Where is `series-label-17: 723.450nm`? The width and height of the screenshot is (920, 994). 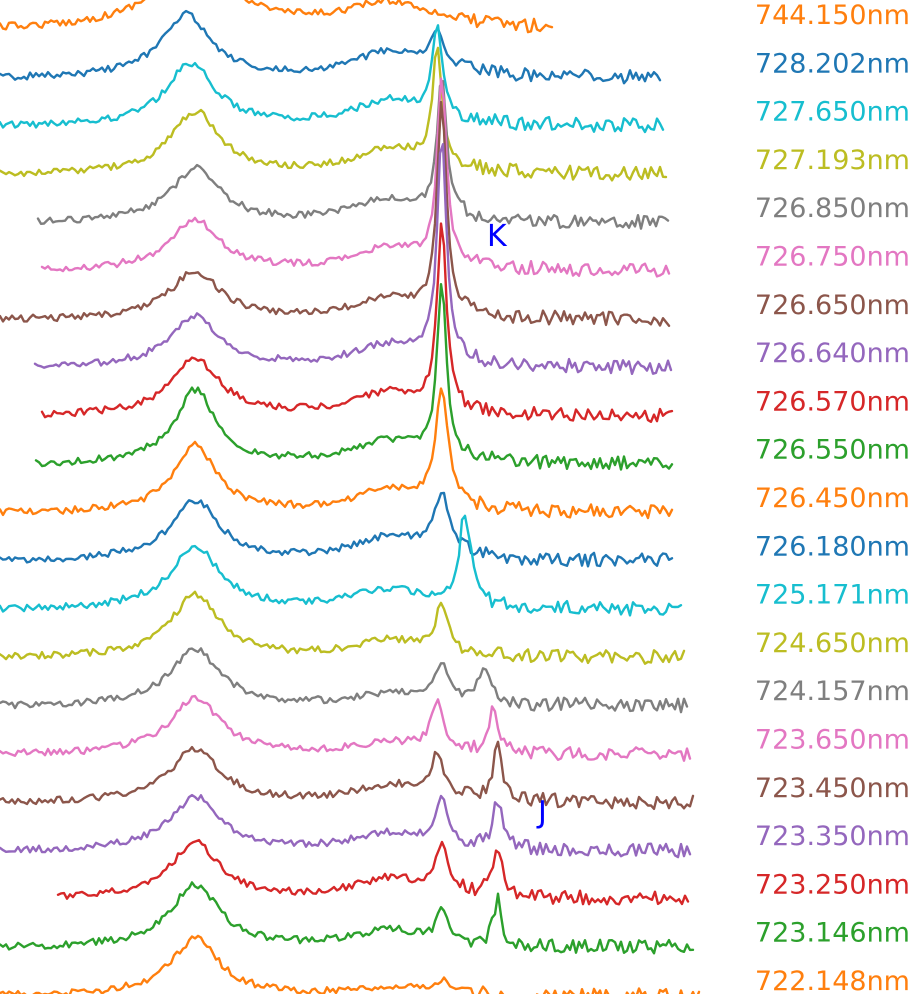 series-label-17: 723.450nm is located at coordinates (832, 788).